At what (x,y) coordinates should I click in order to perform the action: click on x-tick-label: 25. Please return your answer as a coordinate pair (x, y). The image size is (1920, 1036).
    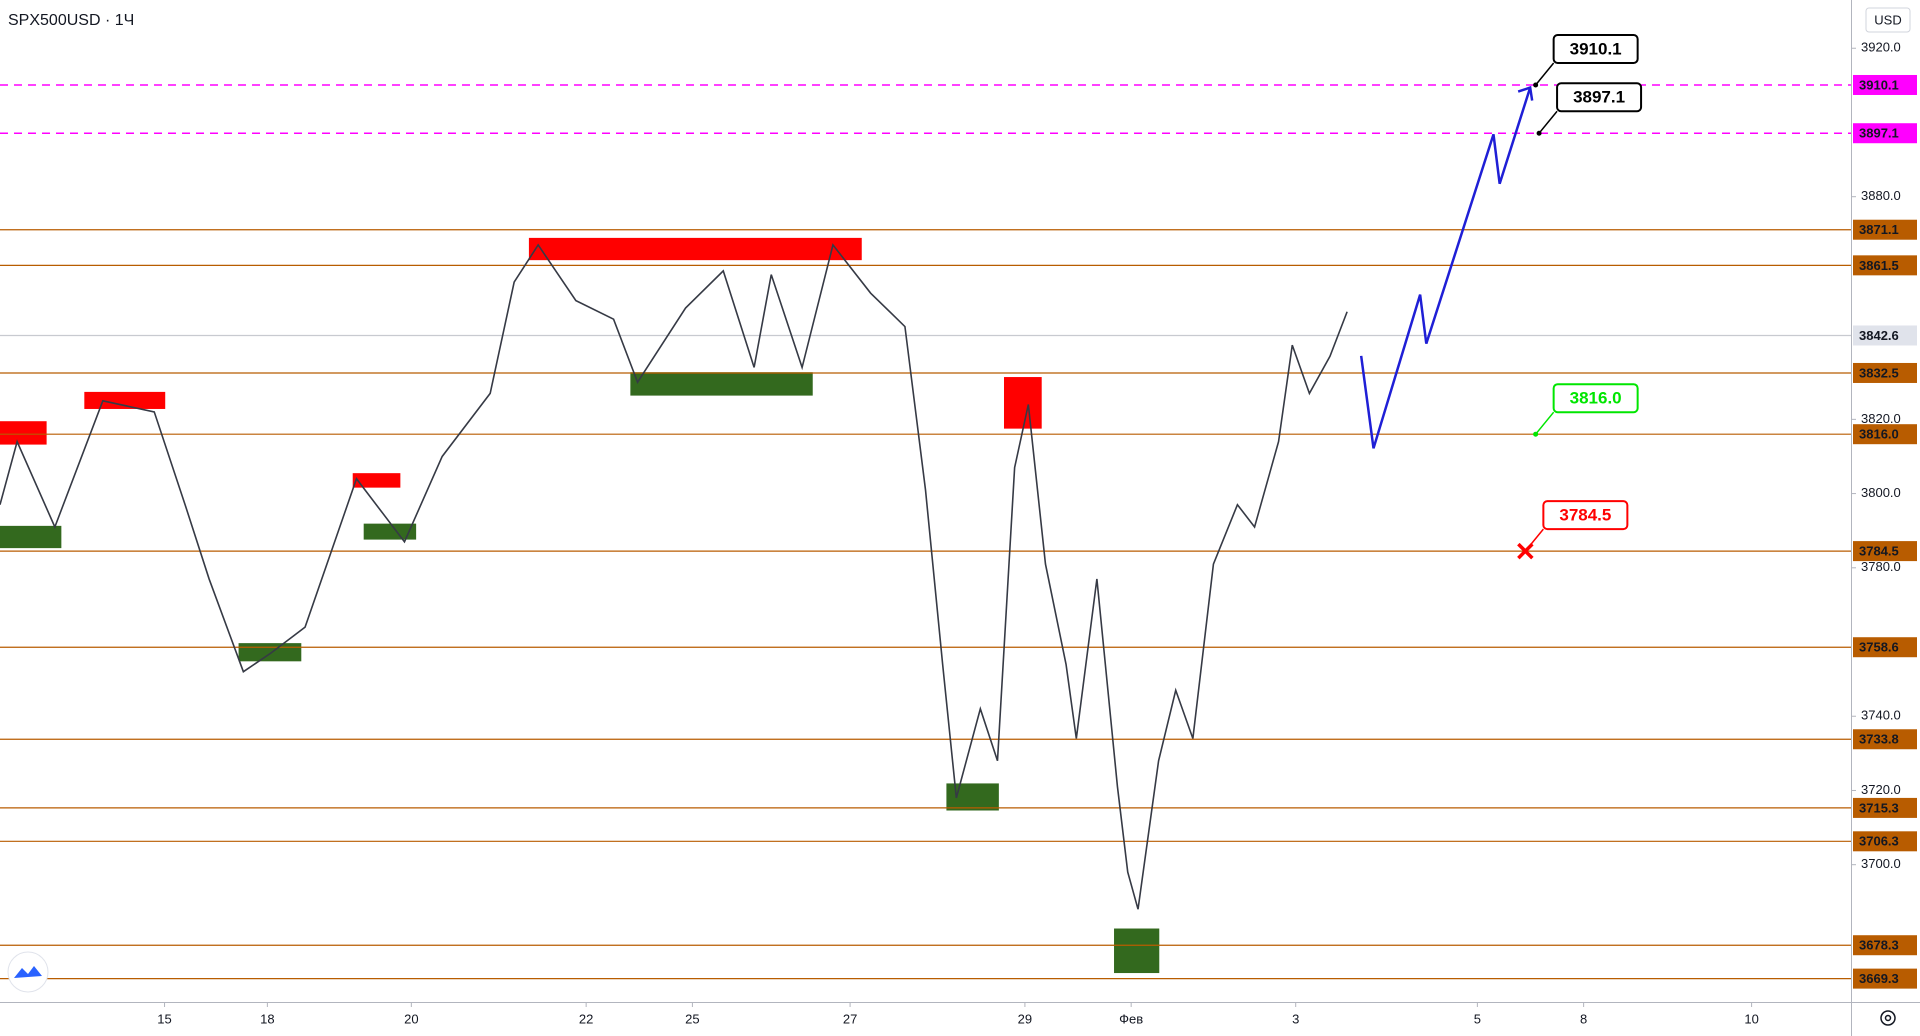
    Looking at the image, I should click on (692, 1018).